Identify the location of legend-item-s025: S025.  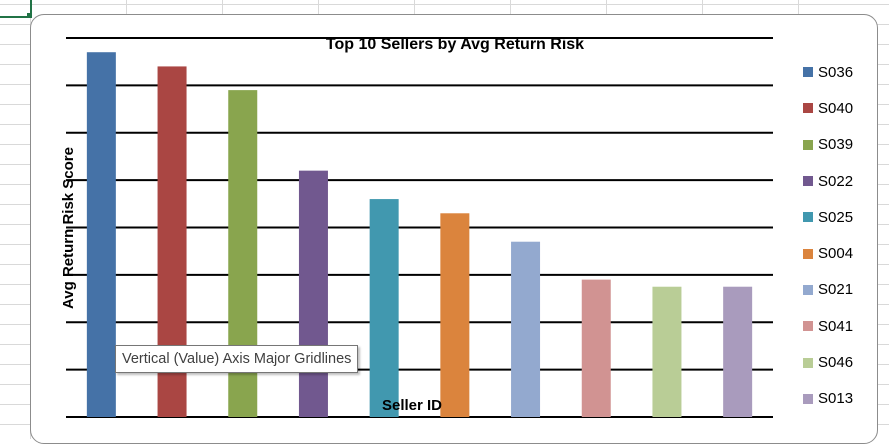
(843, 217).